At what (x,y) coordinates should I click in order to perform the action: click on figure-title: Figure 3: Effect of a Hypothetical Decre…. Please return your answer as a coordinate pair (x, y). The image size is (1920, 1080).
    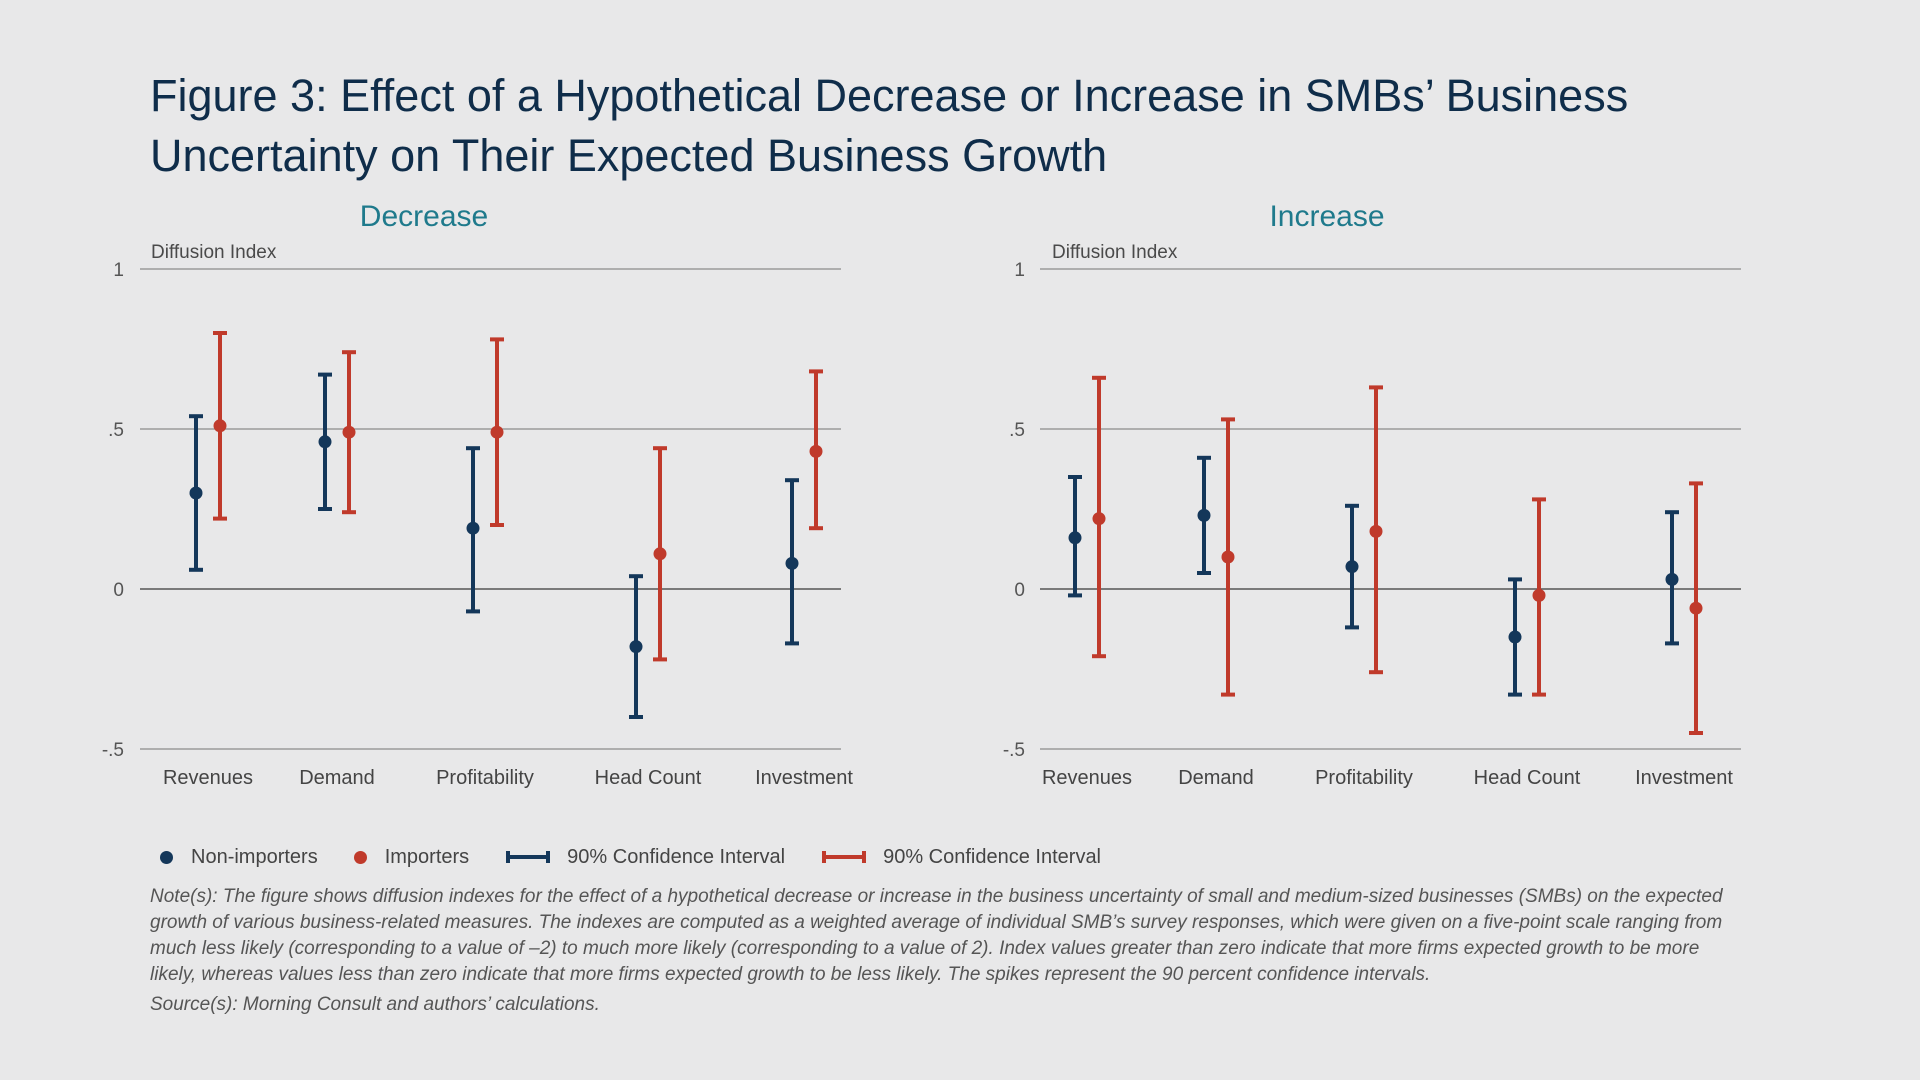
    Looking at the image, I should click on (889, 125).